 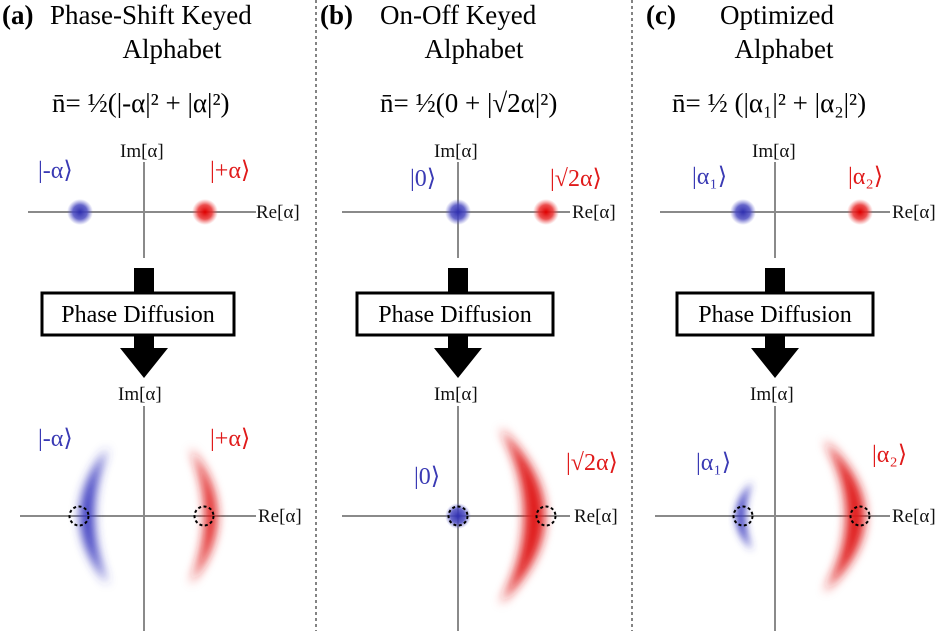 What do you see at coordinates (458, 15) in the screenshot?
I see `panel-title-line1: On-Off Keyed` at bounding box center [458, 15].